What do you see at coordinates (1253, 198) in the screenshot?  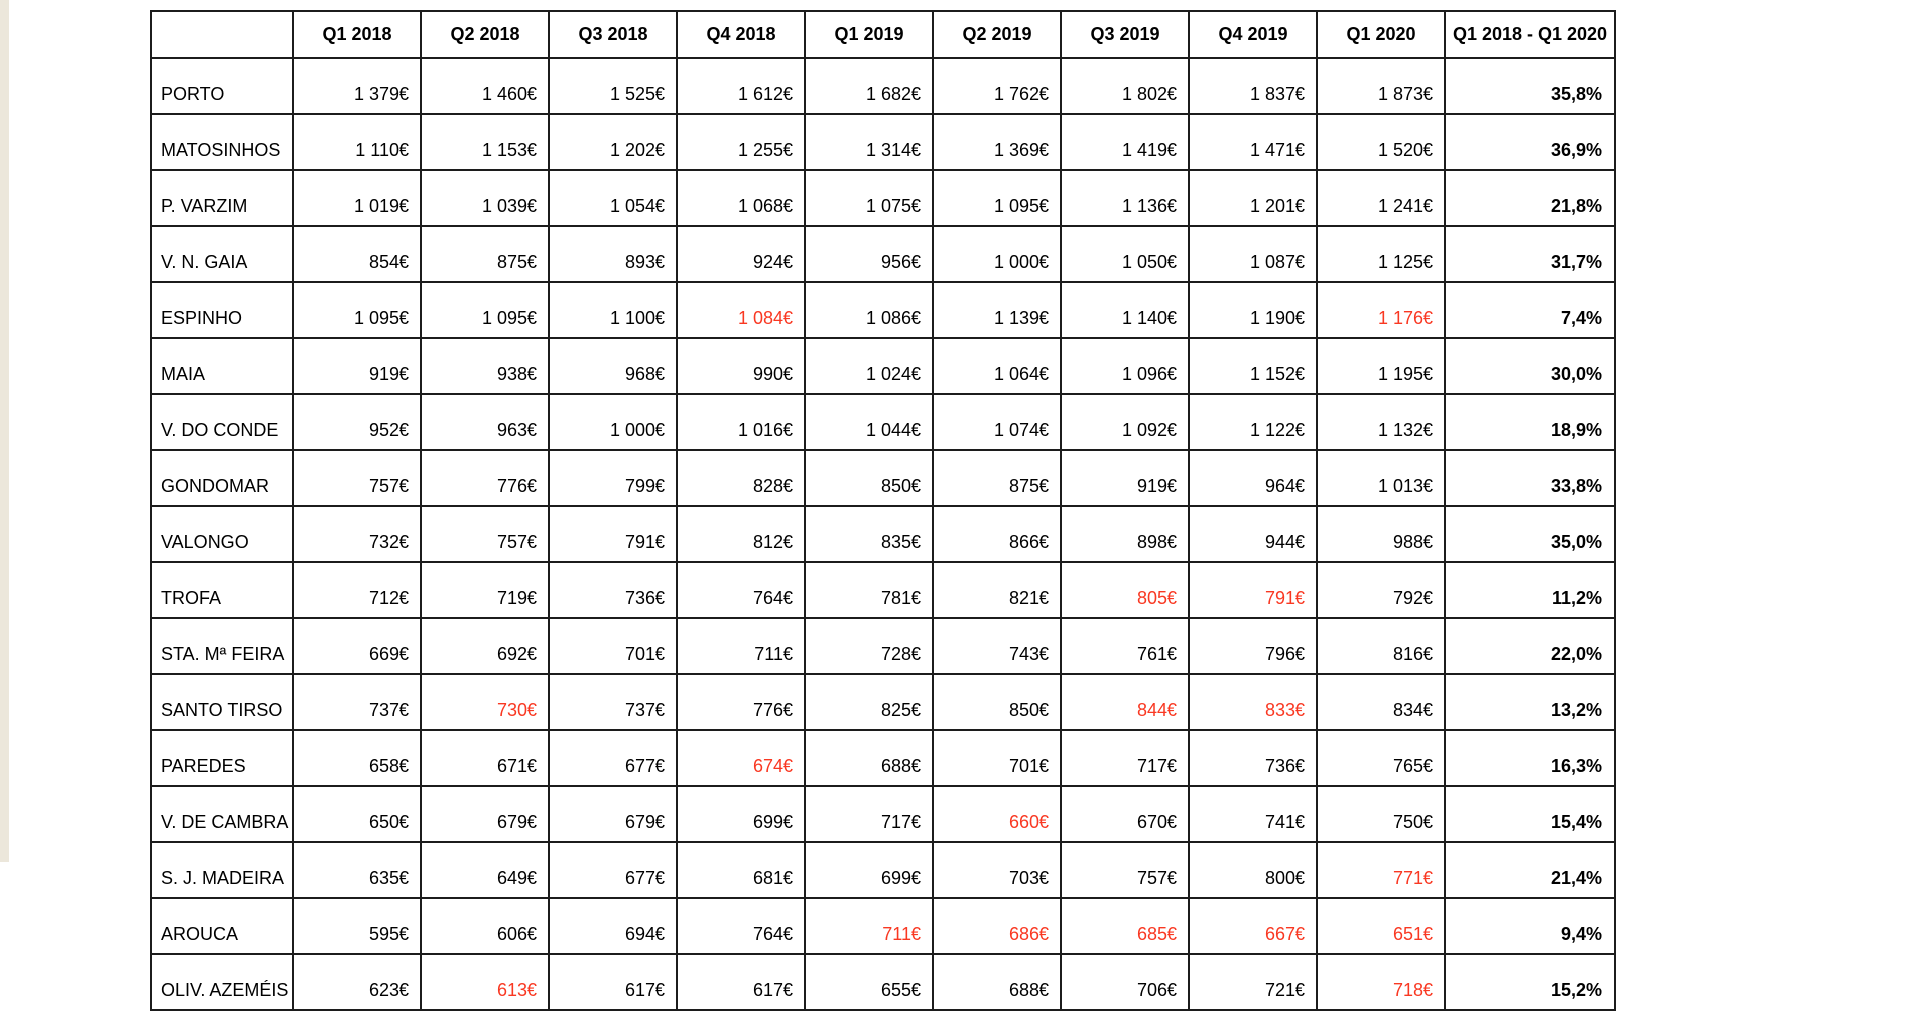 I see `price-cell: 1 201€` at bounding box center [1253, 198].